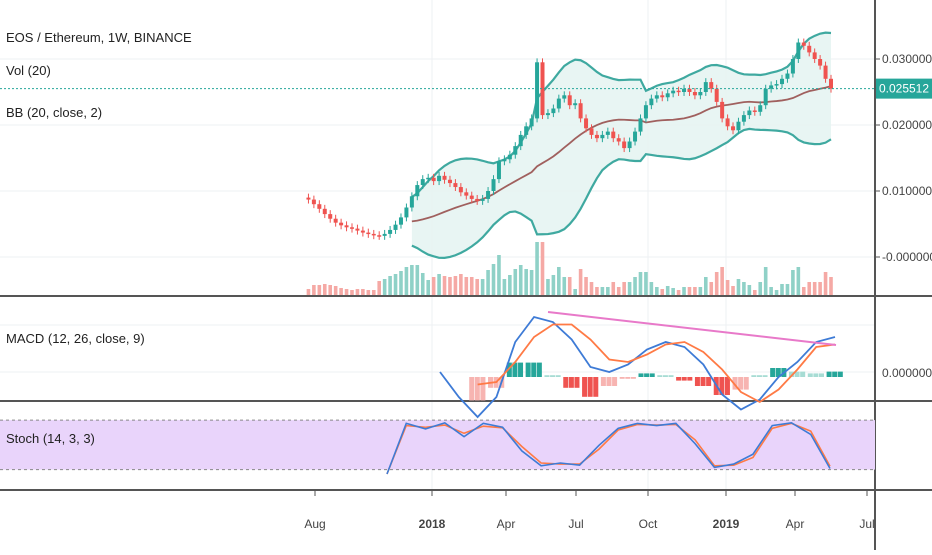  Describe the element at coordinates (589, 510) in the screenshot. I see `time-axis: Aug 2018 Apr Jul Oct 2019 Apr Jul` at that location.